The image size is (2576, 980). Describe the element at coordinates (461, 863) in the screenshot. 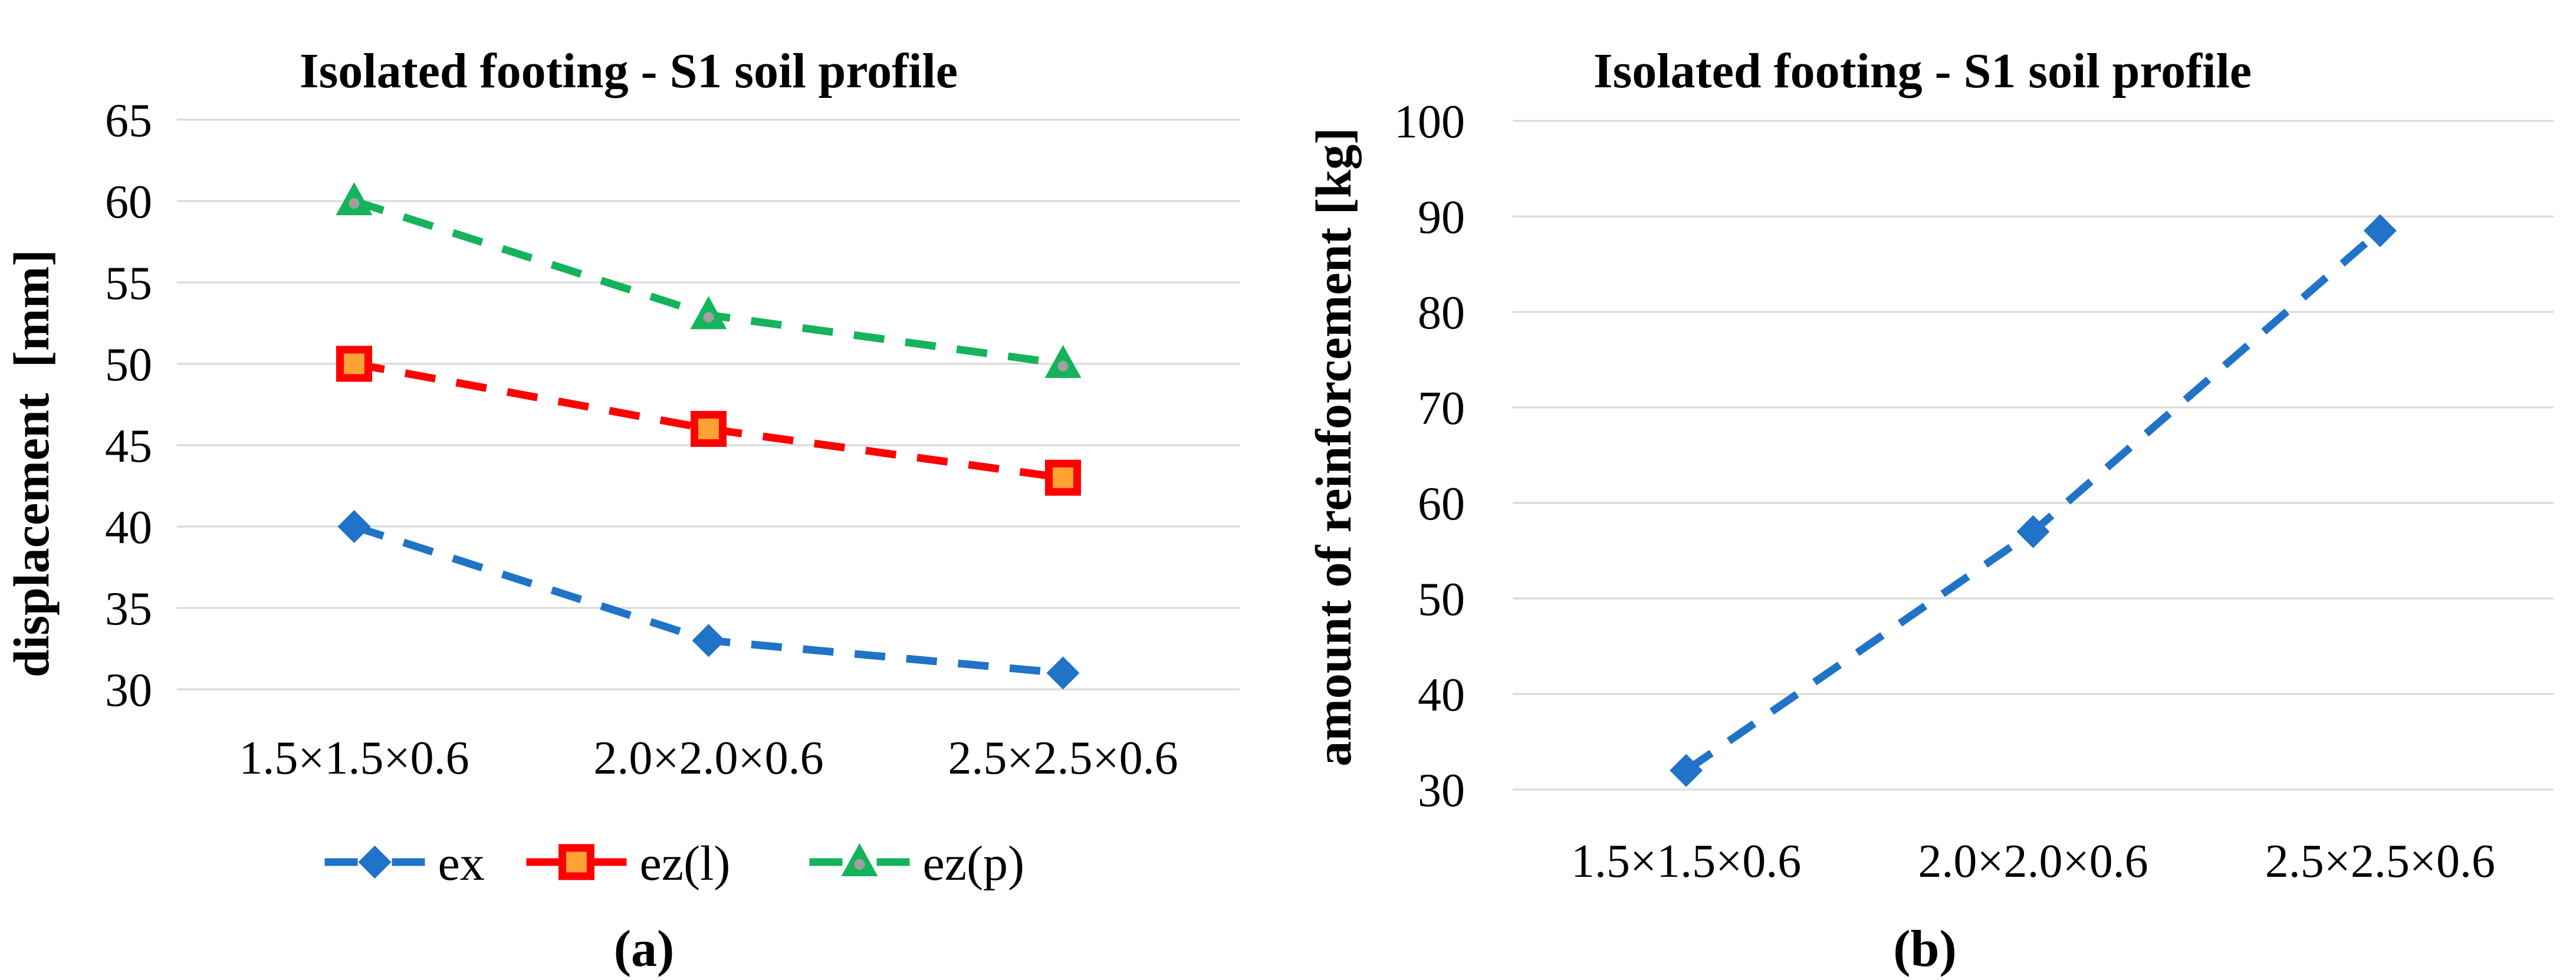

I see `legend-label-ex: ex` at that location.